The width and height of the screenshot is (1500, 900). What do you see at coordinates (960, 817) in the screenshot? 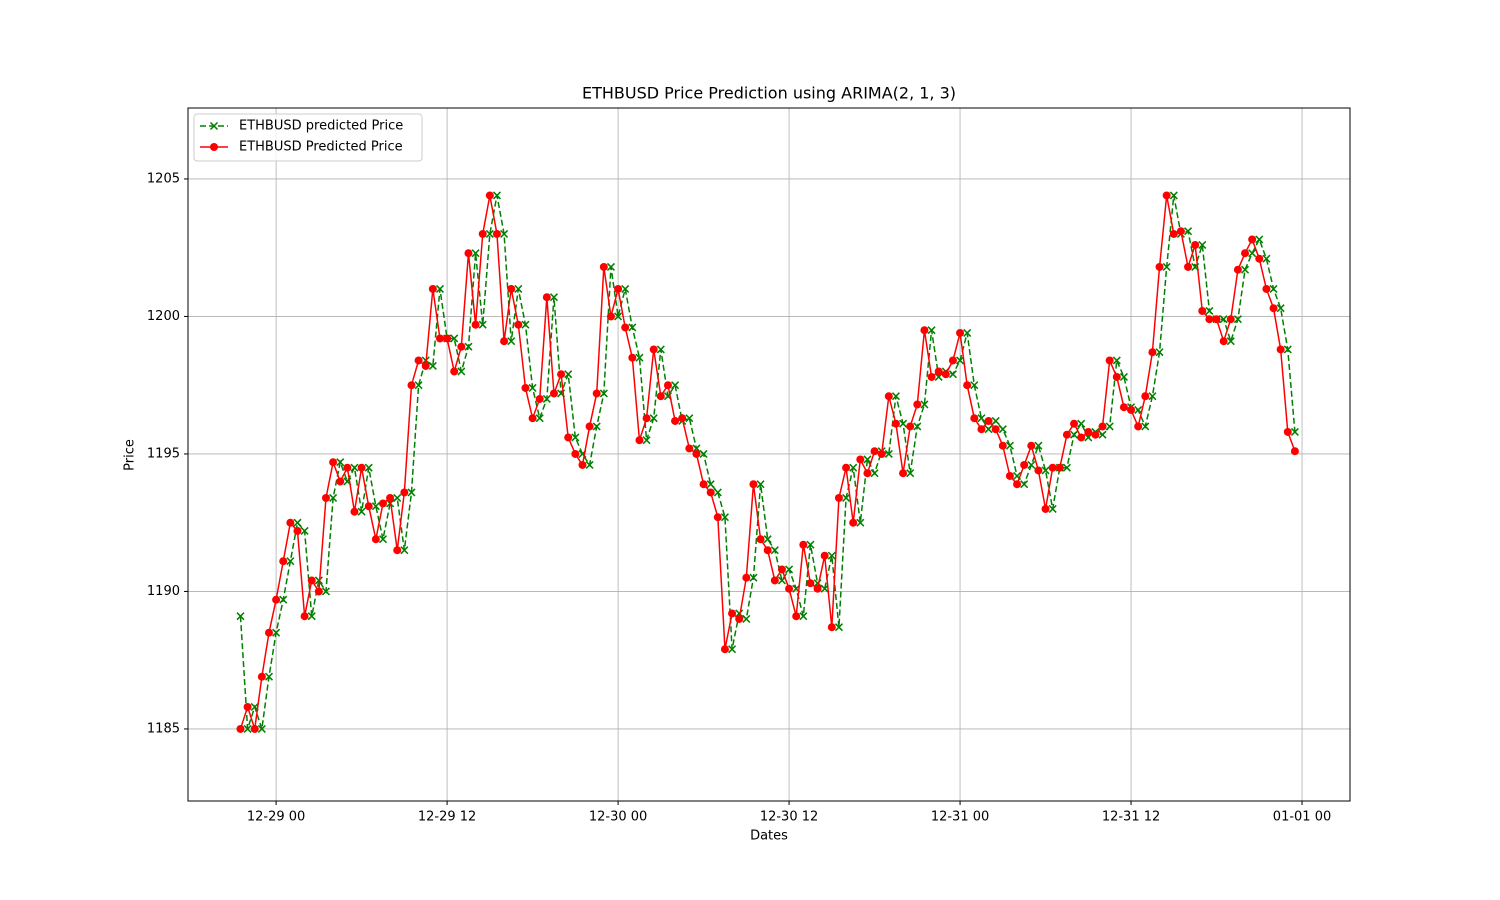
I see `x-tick-label: 12-31 00` at bounding box center [960, 817].